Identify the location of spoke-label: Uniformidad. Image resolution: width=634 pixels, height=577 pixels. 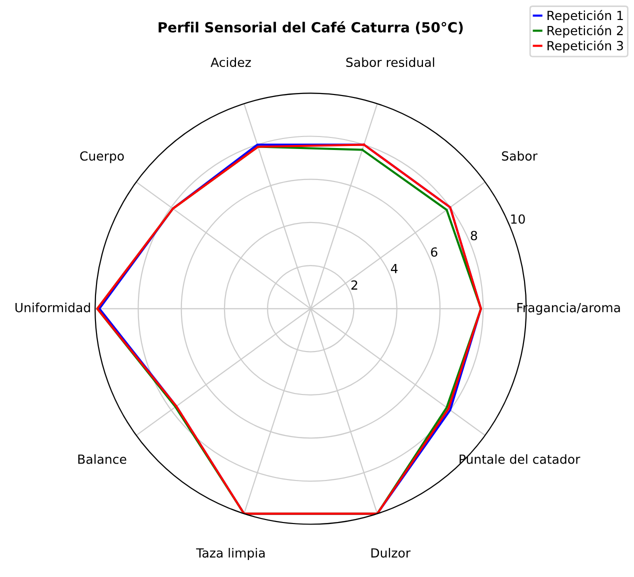
(52, 307).